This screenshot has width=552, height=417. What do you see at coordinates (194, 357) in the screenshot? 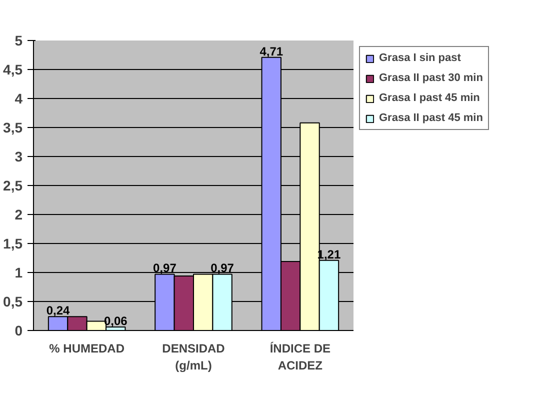
I see `x-tick-label: DENSIDAD (g/mL)` at bounding box center [194, 357].